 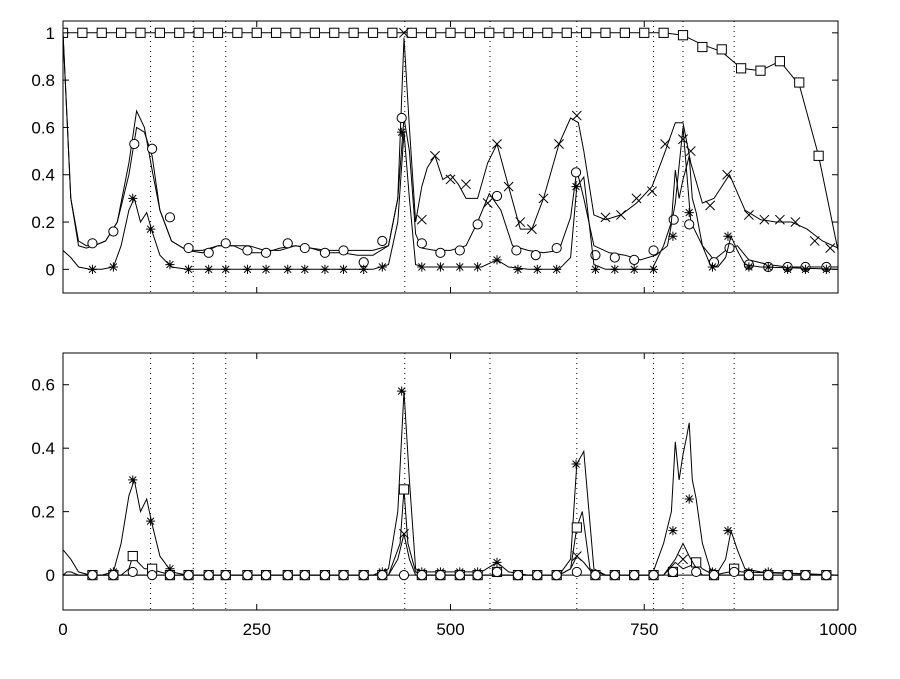 I want to click on series-x, so click(x=450, y=552).